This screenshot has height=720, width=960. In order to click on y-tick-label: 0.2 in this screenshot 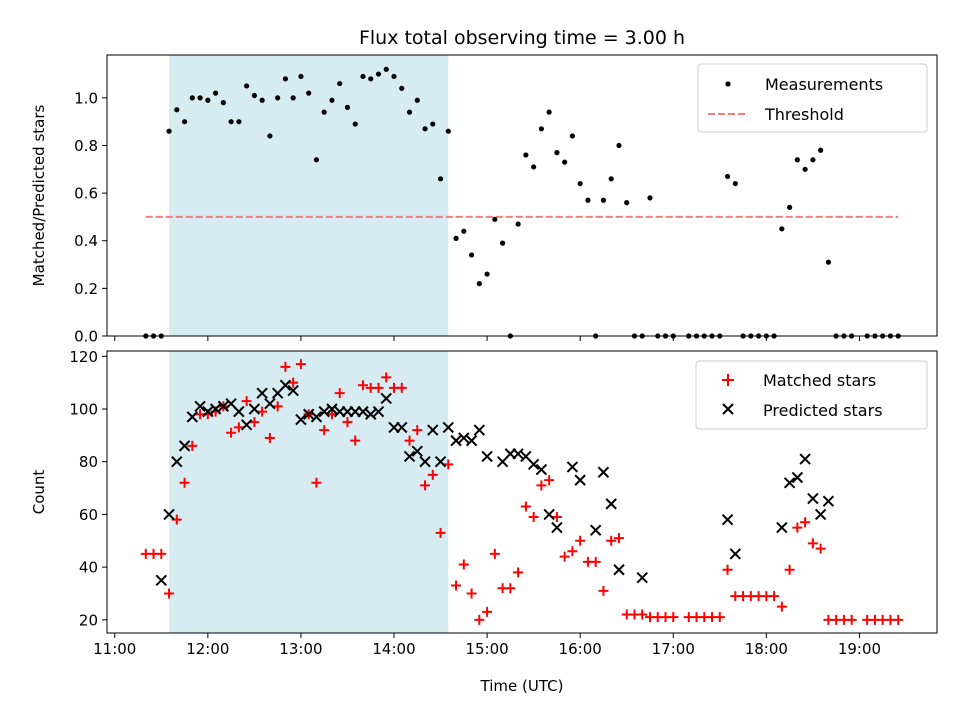, I will do `click(86, 289)`.